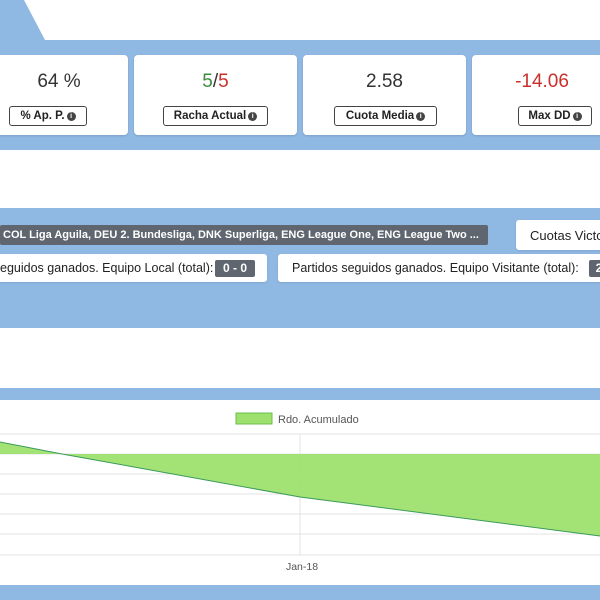  I want to click on stat-label-success-text: % Ap. P., so click(42, 116).